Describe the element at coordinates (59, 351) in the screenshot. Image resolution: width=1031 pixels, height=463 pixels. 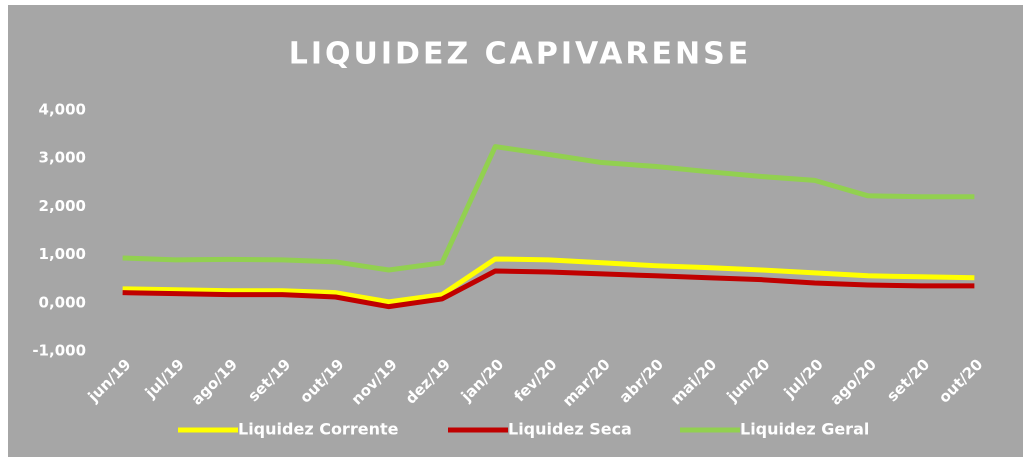
I see `y-tick-label: -1,000` at that location.